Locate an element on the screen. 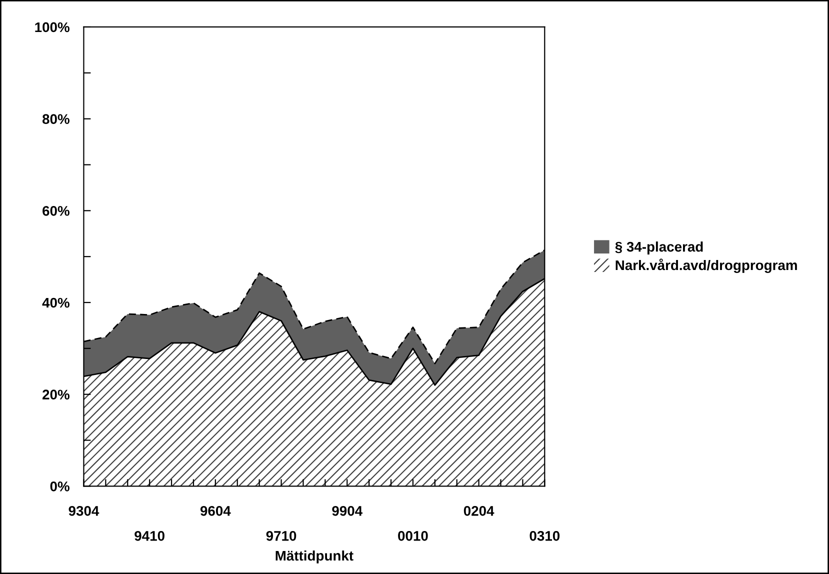 The height and width of the screenshot is (574, 829). y-tick-label: 60% is located at coordinates (56, 211).